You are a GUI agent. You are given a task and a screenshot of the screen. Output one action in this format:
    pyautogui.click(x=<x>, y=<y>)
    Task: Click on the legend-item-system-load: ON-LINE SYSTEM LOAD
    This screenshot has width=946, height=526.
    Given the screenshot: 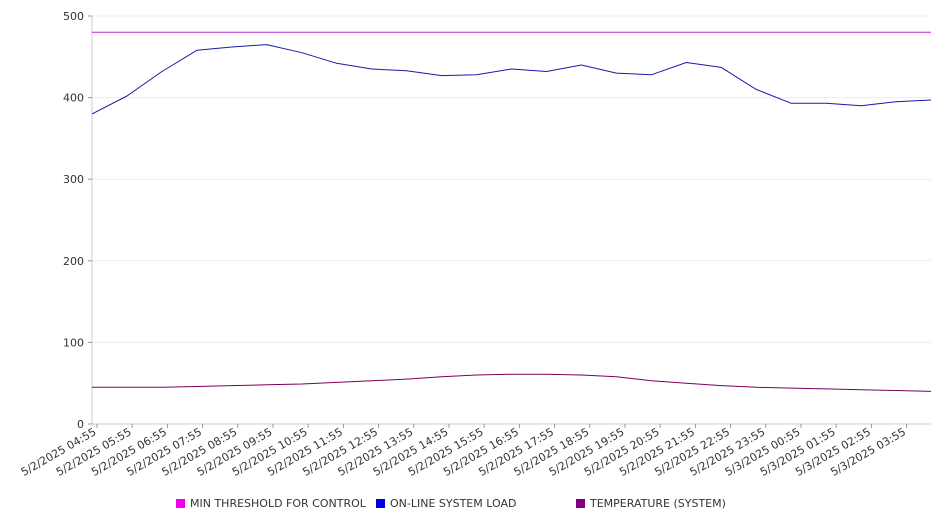 What is the action you would take?
    pyautogui.click(x=446, y=503)
    